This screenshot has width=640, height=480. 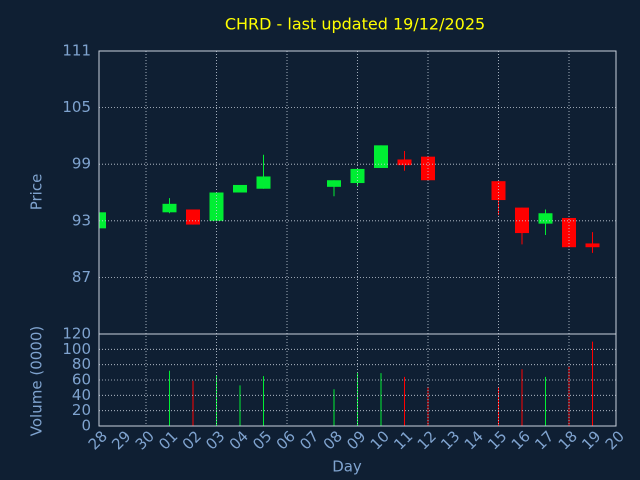 I want to click on x-tick-label: 18, so click(x=568, y=440).